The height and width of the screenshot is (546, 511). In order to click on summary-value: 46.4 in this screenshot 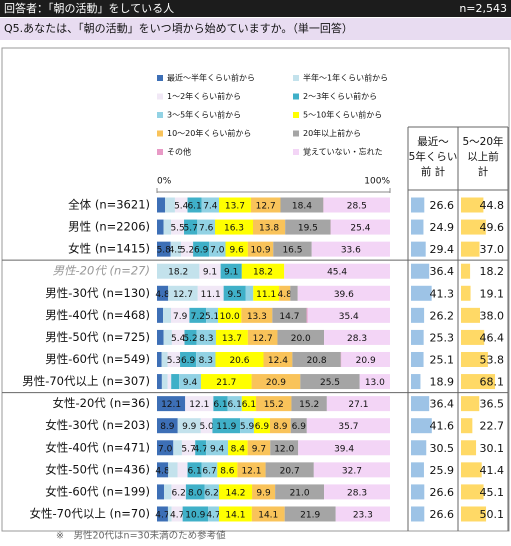, I will do `click(492, 337)`.